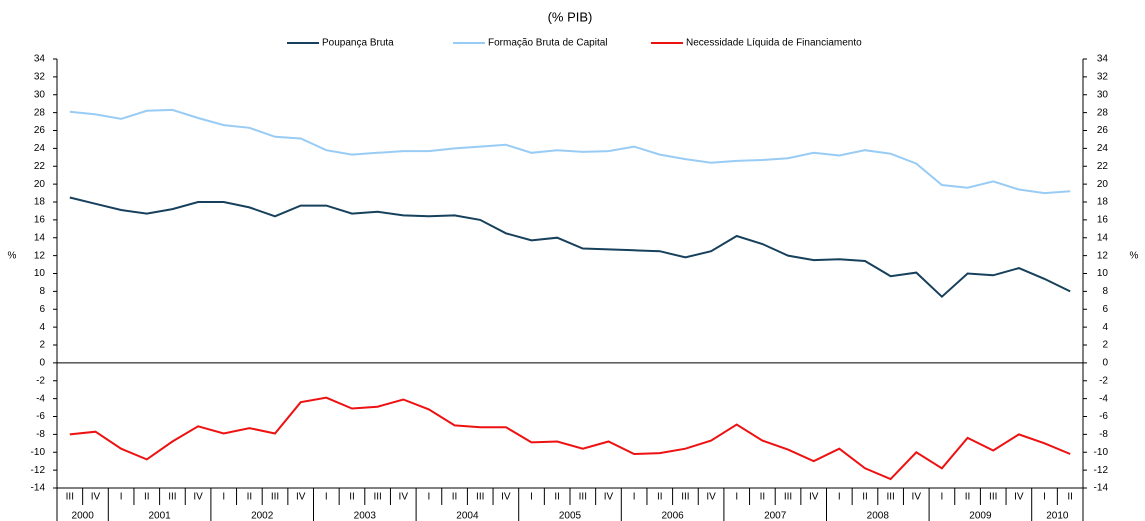 Image resolution: width=1145 pixels, height=521 pixels. I want to click on y-tick-label: 28, so click(40, 112).